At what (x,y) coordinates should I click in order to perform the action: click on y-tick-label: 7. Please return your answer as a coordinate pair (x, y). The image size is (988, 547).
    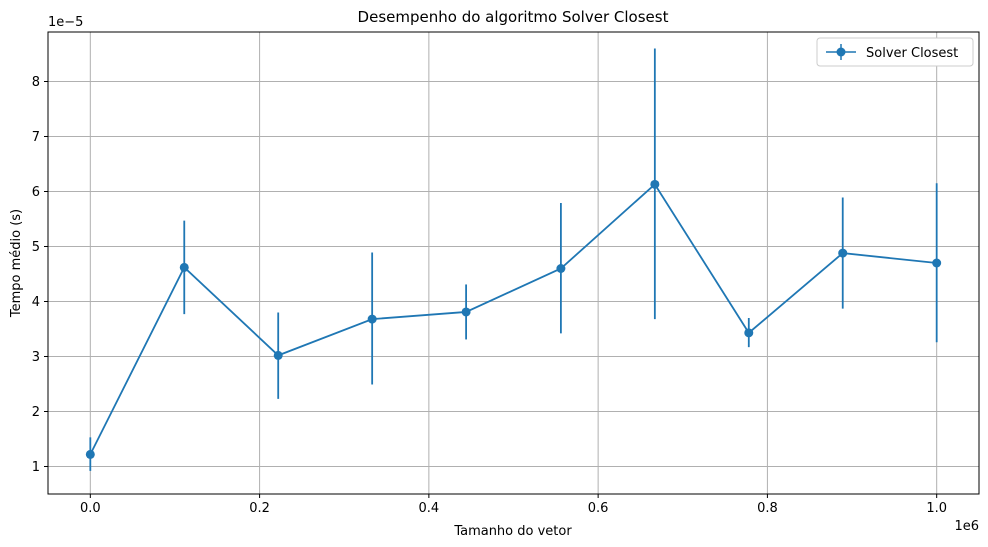
    Looking at the image, I should click on (36, 137).